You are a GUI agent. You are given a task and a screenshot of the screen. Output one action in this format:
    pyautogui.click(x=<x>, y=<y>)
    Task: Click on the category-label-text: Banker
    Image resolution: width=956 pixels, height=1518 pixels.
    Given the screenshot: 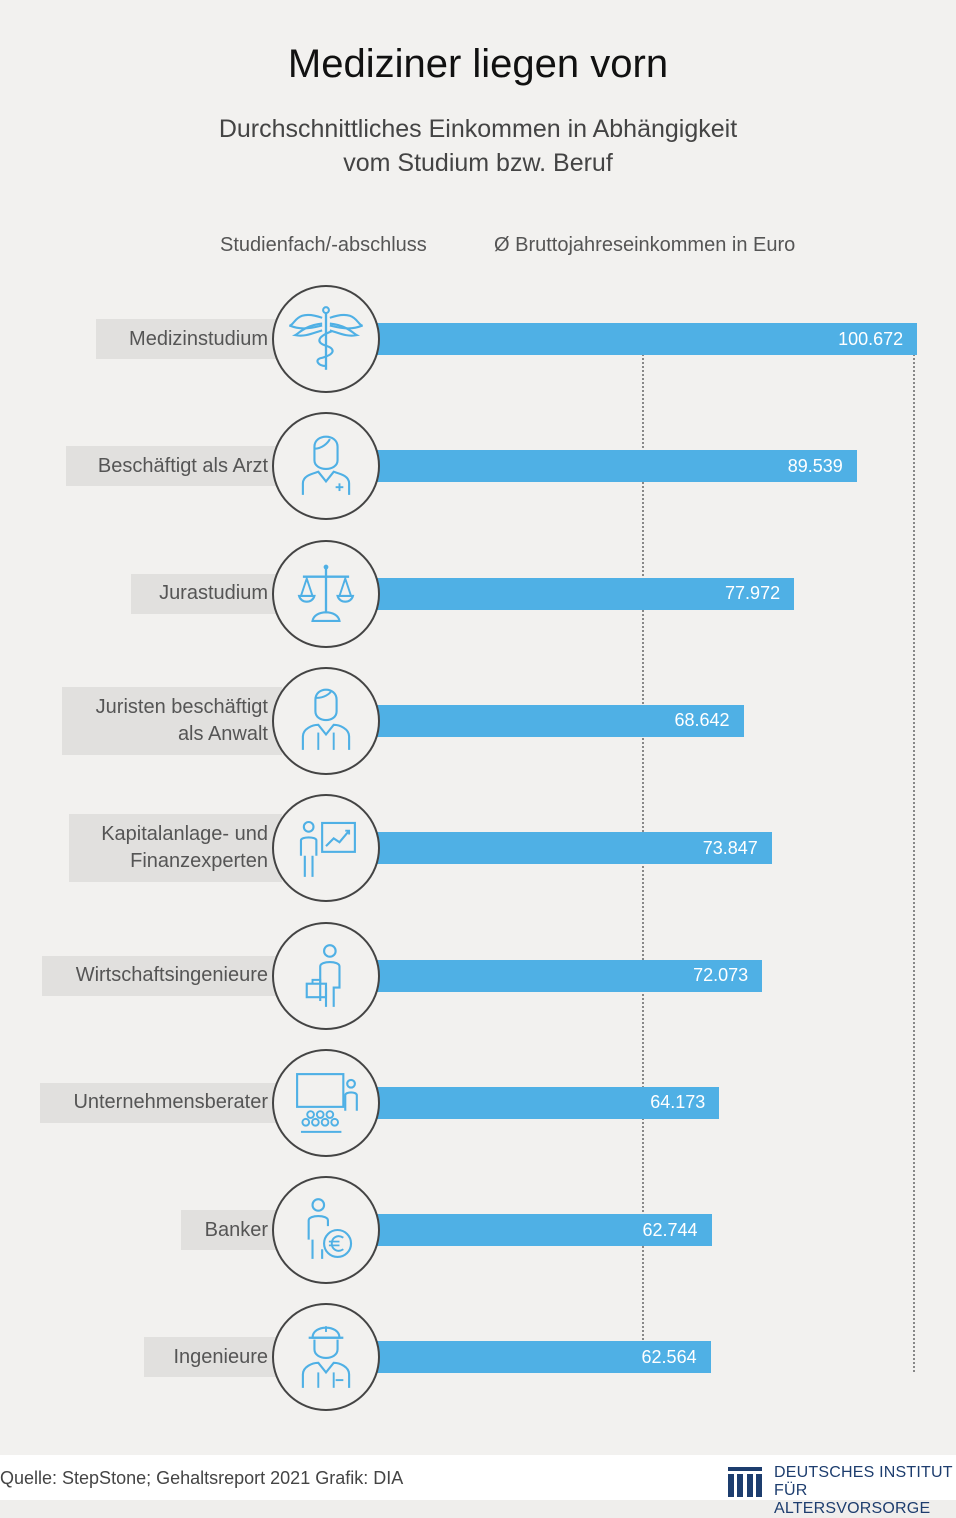 What is the action you would take?
    pyautogui.click(x=236, y=1230)
    